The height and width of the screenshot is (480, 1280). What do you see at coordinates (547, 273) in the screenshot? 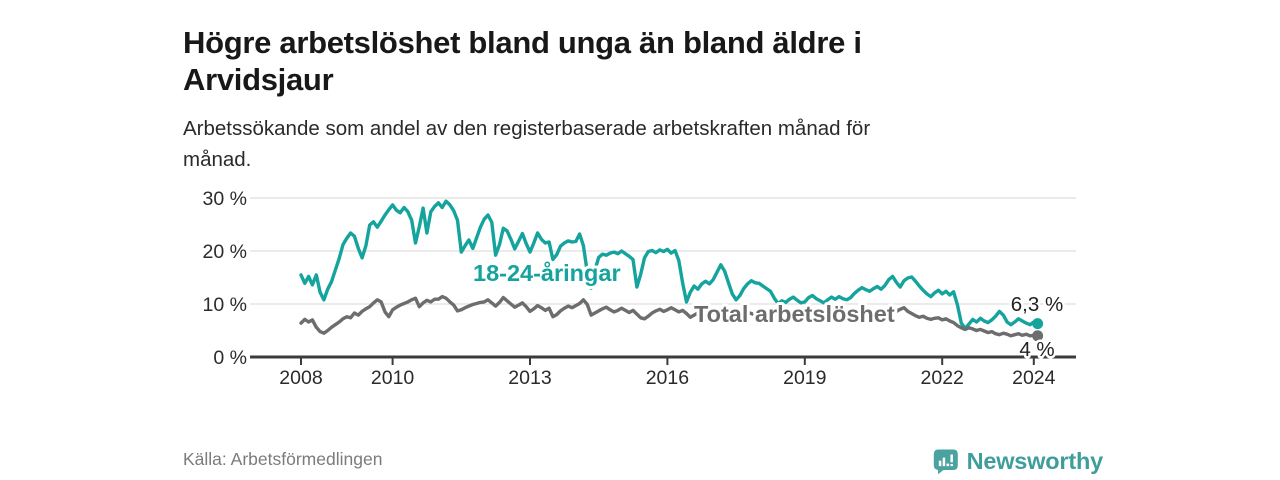
I see `series-label-0: 18-24-åringar` at bounding box center [547, 273].